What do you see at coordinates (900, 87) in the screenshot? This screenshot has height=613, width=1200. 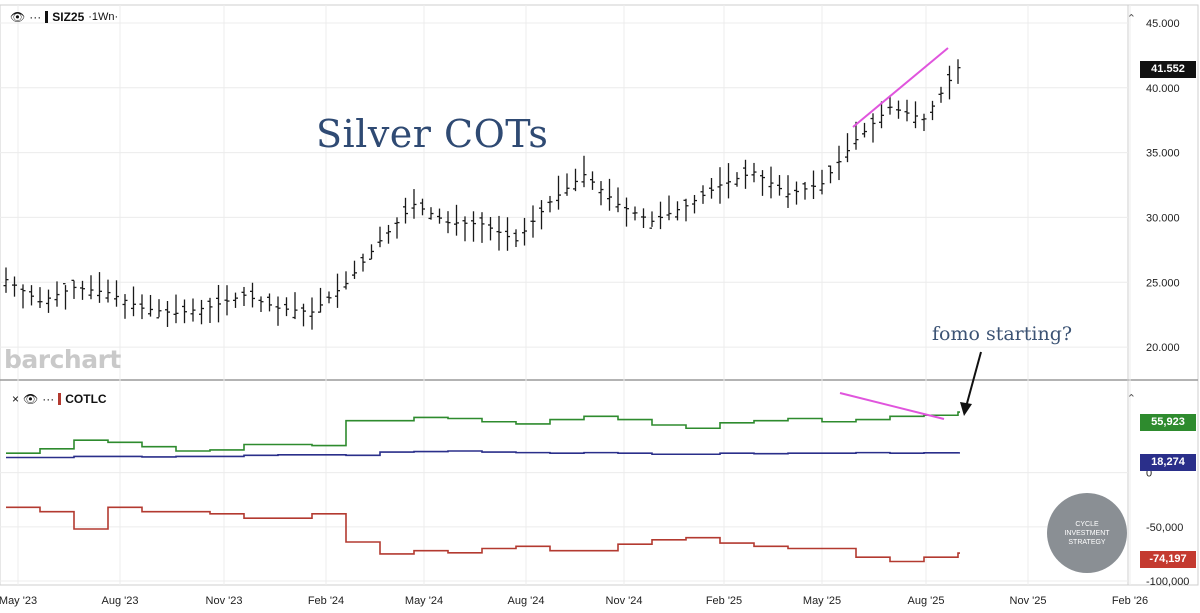 I see `price-trend-line` at bounding box center [900, 87].